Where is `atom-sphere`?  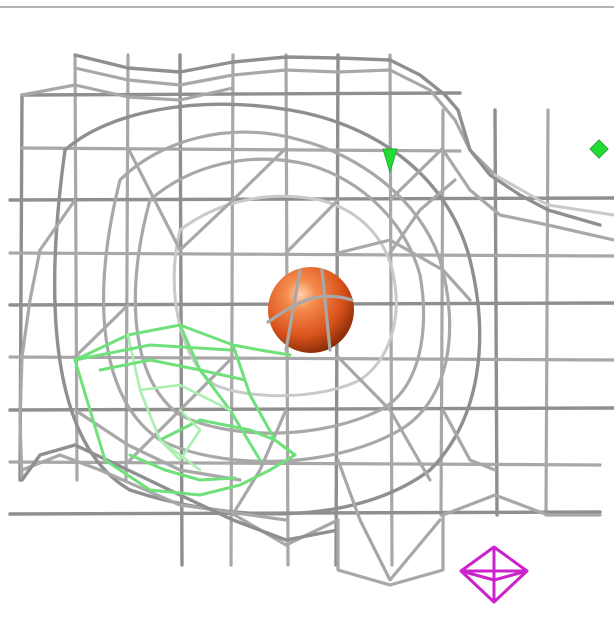 atom-sphere is located at coordinates (311, 310).